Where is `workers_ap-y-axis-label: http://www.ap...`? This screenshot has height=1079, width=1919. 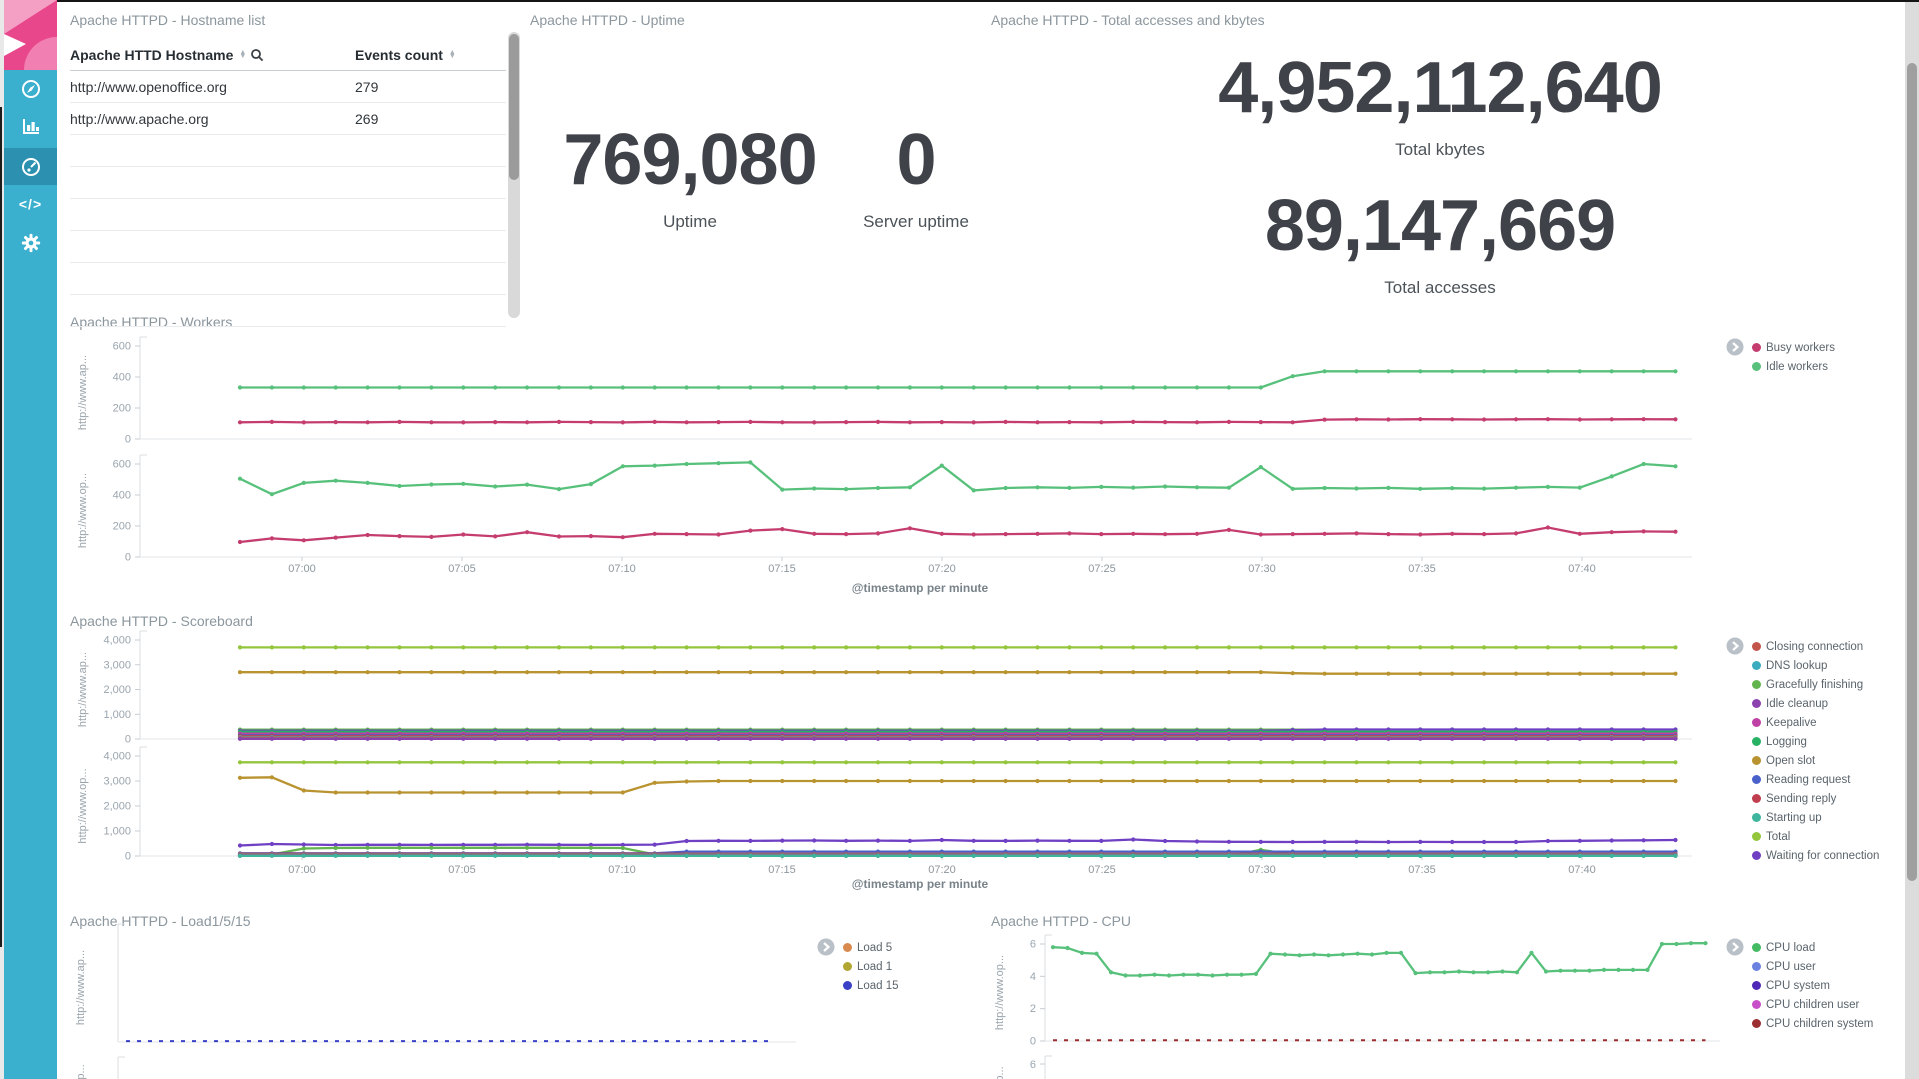 workers_ap-y-axis-label: http://www.ap... is located at coordinates (83, 392).